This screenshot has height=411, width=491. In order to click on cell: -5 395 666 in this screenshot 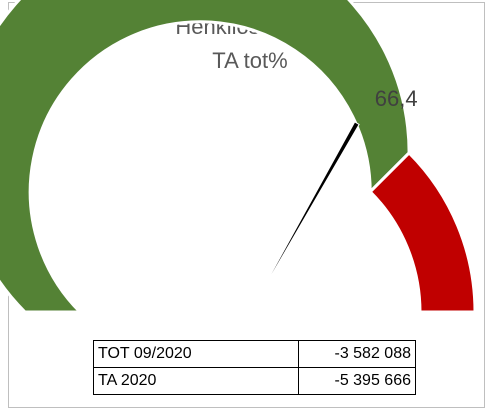, I will do `click(357, 381)`.